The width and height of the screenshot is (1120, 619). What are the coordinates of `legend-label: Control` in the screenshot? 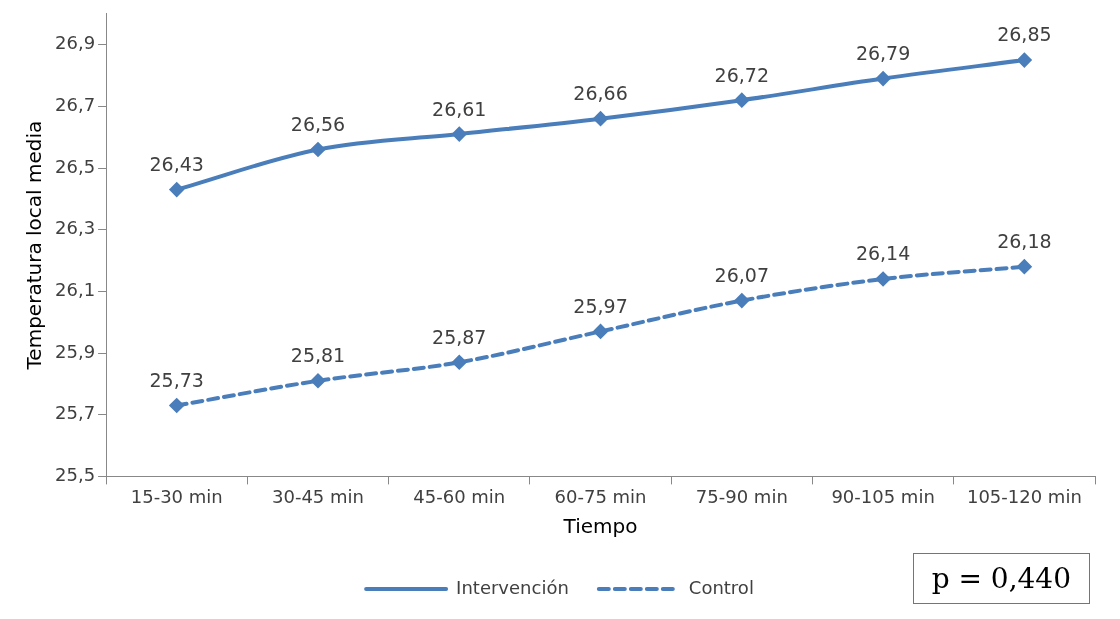 It's located at (721, 587).